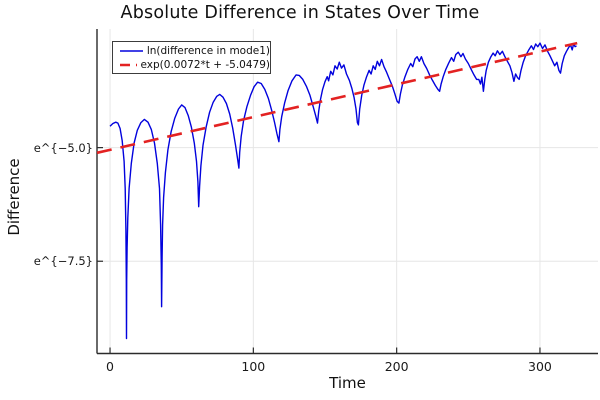 The width and height of the screenshot is (600, 400). Describe the element at coordinates (63, 147) in the screenshot. I see `y-tick-label: e^{−5.0}` at that location.